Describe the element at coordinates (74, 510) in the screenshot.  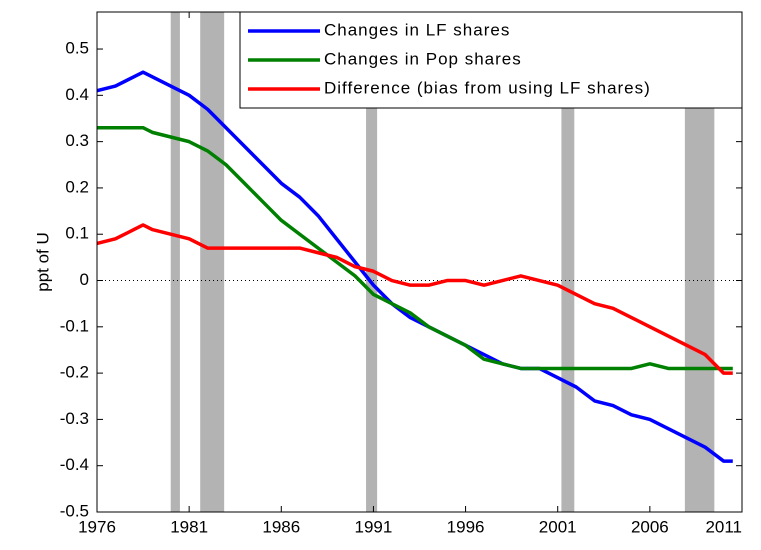
I see `y-tick-label: -0.5` at that location.